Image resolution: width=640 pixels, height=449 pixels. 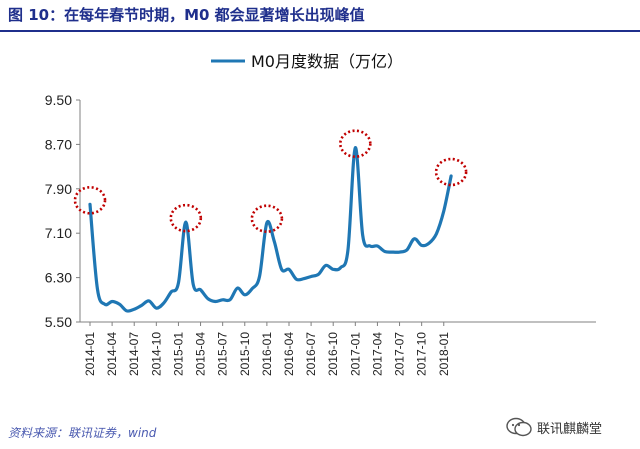 What do you see at coordinates (58, 322) in the screenshot?
I see `y-tick-label: 5.50` at bounding box center [58, 322].